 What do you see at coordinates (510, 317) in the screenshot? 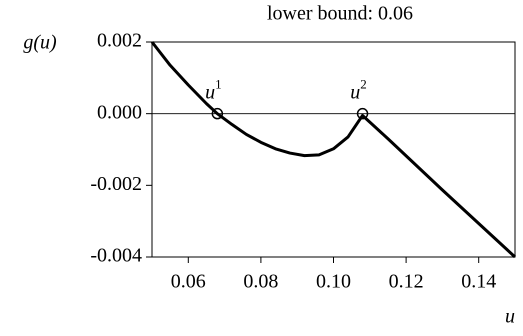
I see `x-axis-label: u` at bounding box center [510, 317].